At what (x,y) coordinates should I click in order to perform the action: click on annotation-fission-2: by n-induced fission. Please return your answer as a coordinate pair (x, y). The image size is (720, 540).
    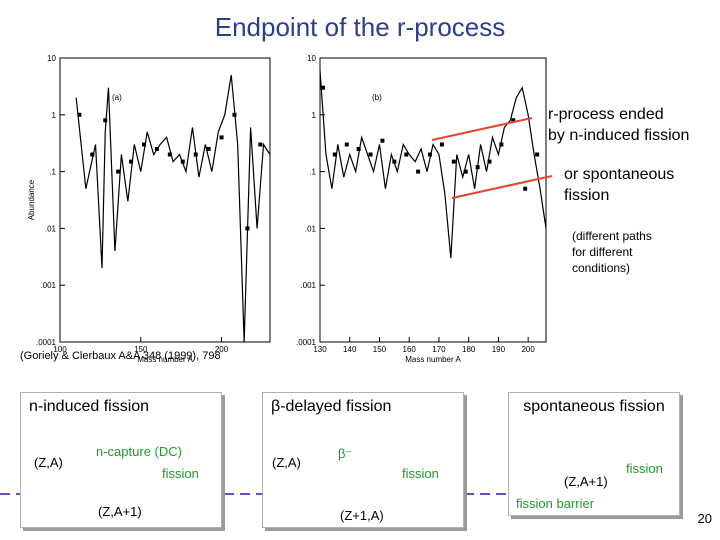
    Looking at the image, I should click on (619, 135).